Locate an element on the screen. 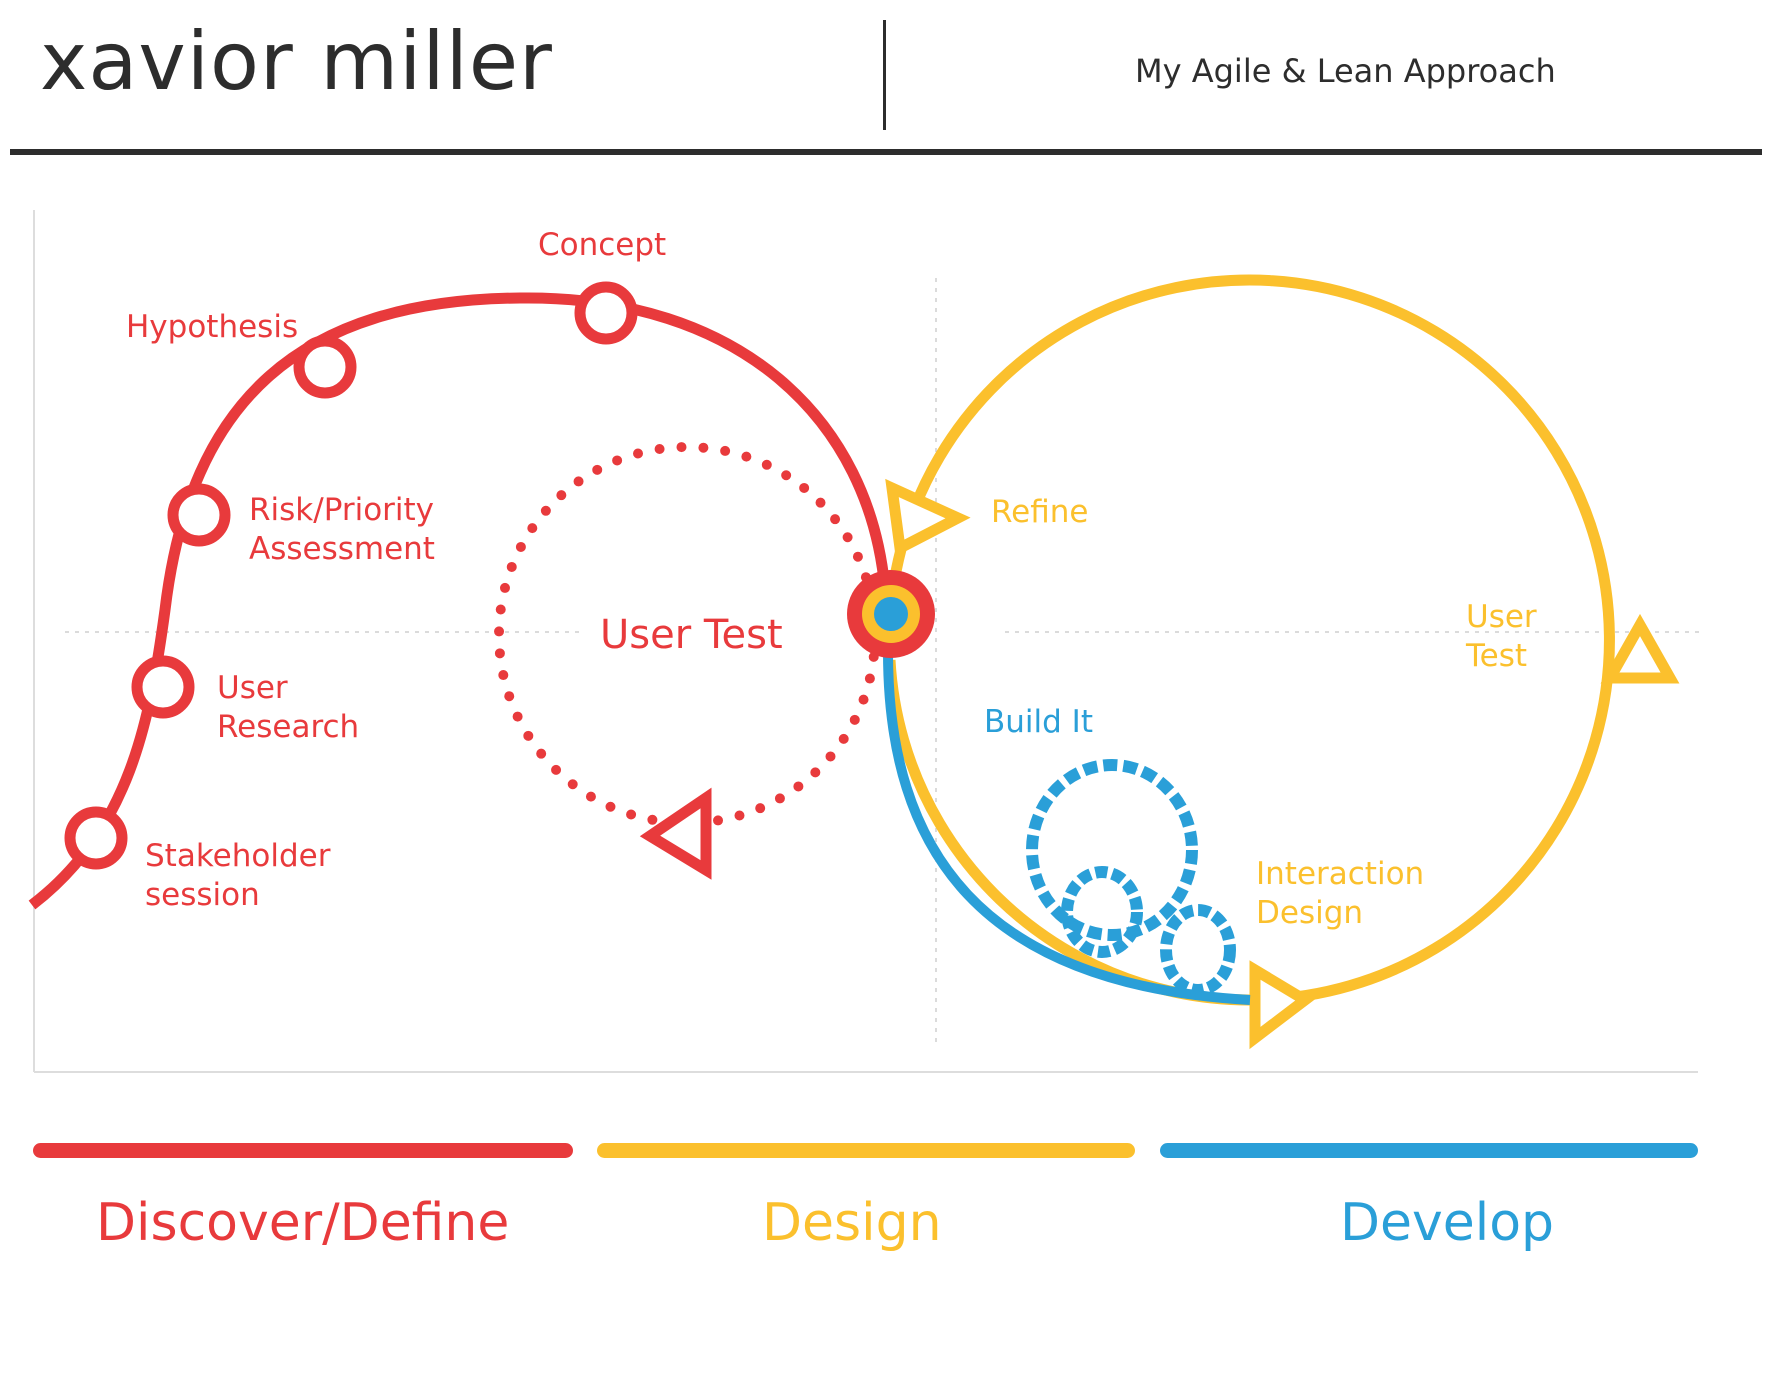 The width and height of the screenshot is (1765, 1380). develop-line is located at coordinates (1067, 828).